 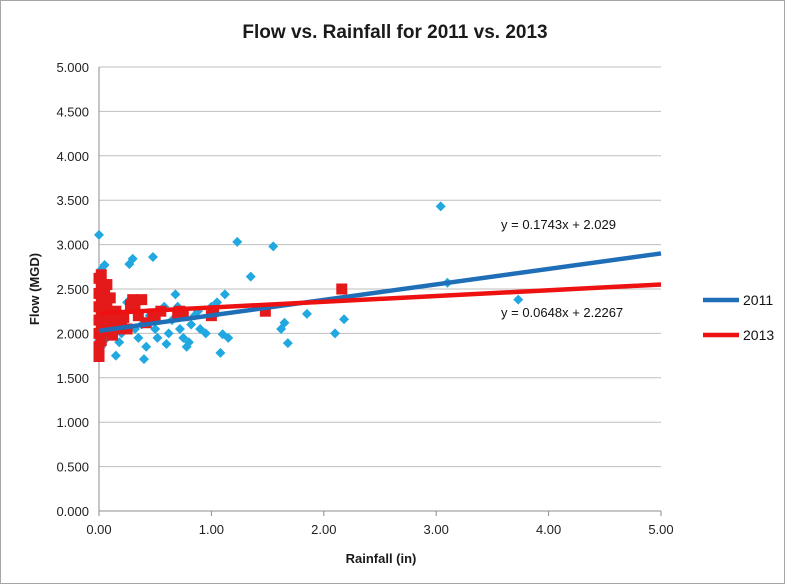 What do you see at coordinates (323, 529) in the screenshot?
I see `x-tick-label: 2.00` at bounding box center [323, 529].